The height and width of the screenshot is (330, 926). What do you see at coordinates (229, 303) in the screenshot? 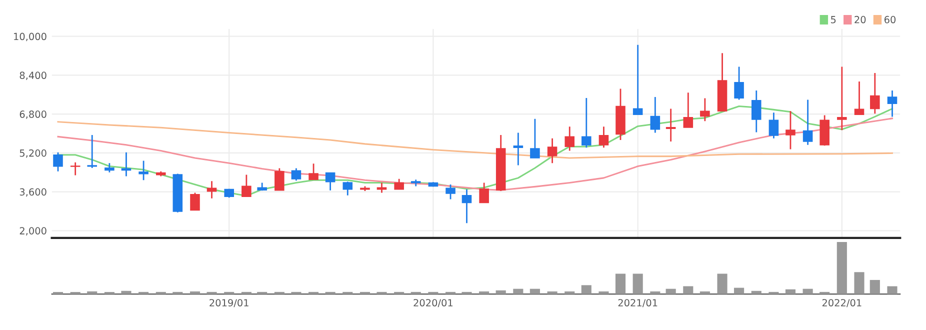
I see `x-tick-label: 2019/01` at bounding box center [229, 303].